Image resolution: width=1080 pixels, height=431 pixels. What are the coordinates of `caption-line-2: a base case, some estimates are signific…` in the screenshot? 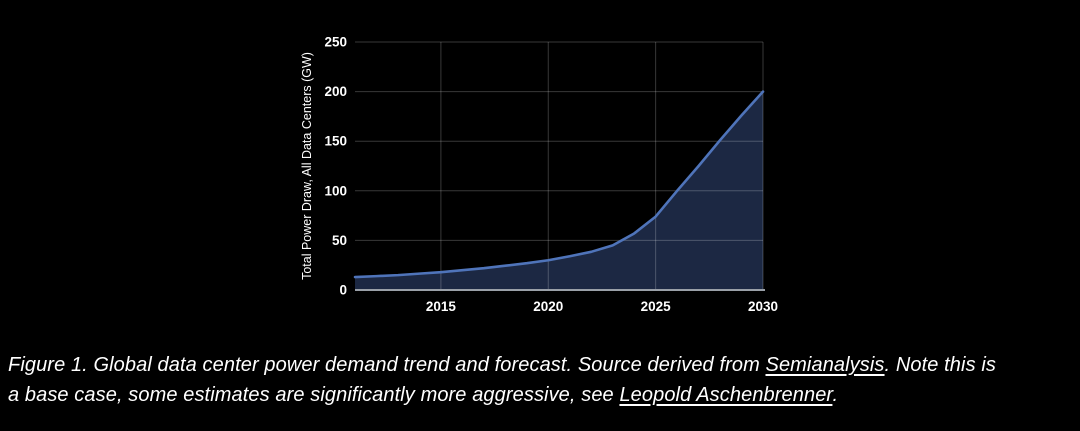 It's located at (542, 395).